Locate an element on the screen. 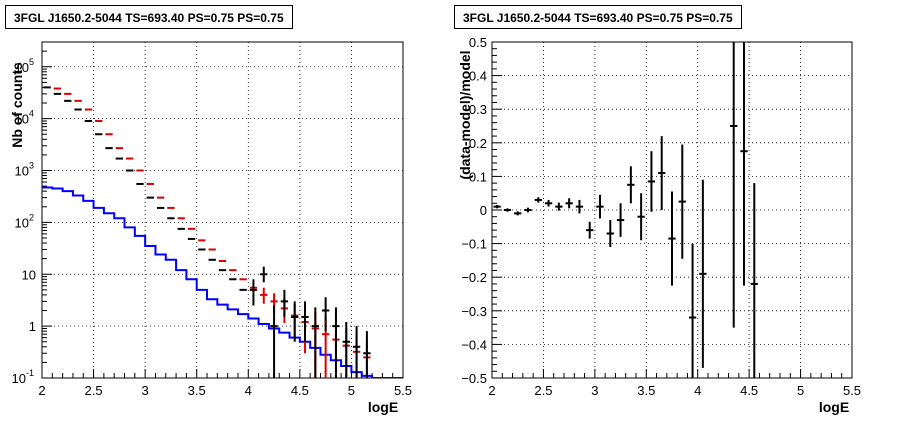 This screenshot has width=898, height=421. right-y-tick-label: −0.4 is located at coordinates (474, 344).